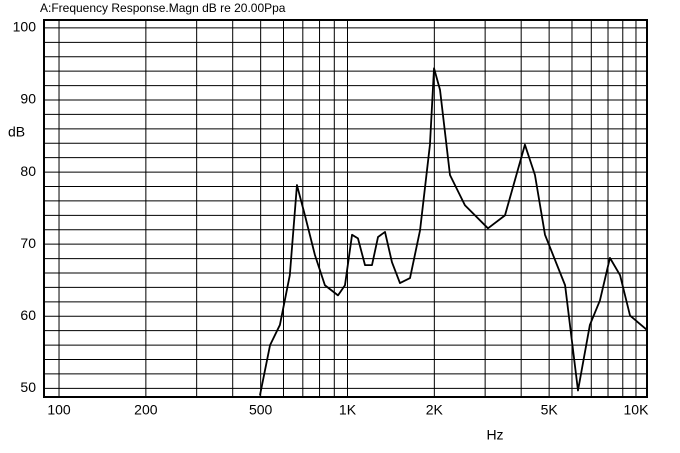 This screenshot has width=680, height=453. What do you see at coordinates (348, 410) in the screenshot?
I see `x-tick-label: 1K` at bounding box center [348, 410].